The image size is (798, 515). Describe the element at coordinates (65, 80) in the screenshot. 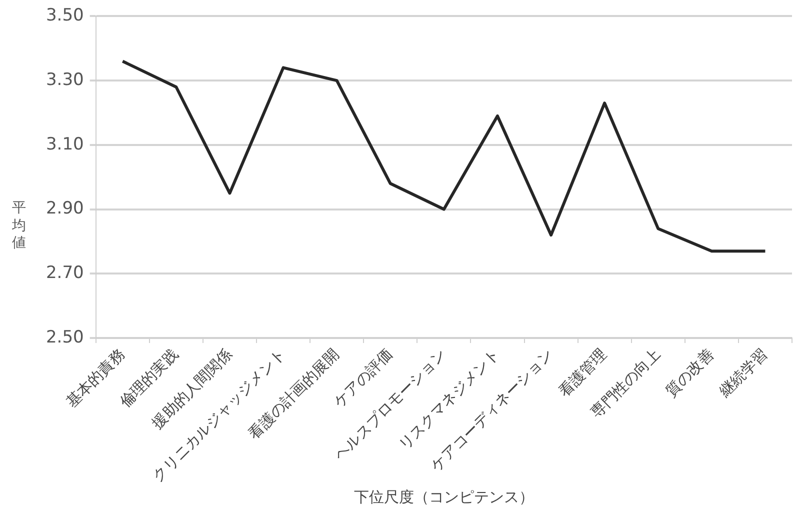

I see `y-tick-label: 3.30` at that location.